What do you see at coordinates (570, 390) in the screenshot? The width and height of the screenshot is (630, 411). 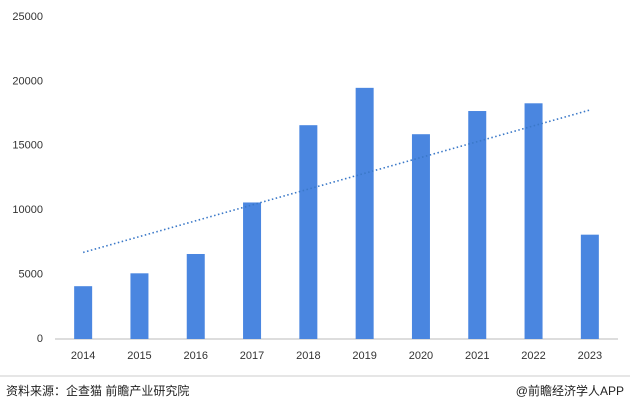 I see `brand-note: @前瞻经济学人APP` at bounding box center [570, 390].